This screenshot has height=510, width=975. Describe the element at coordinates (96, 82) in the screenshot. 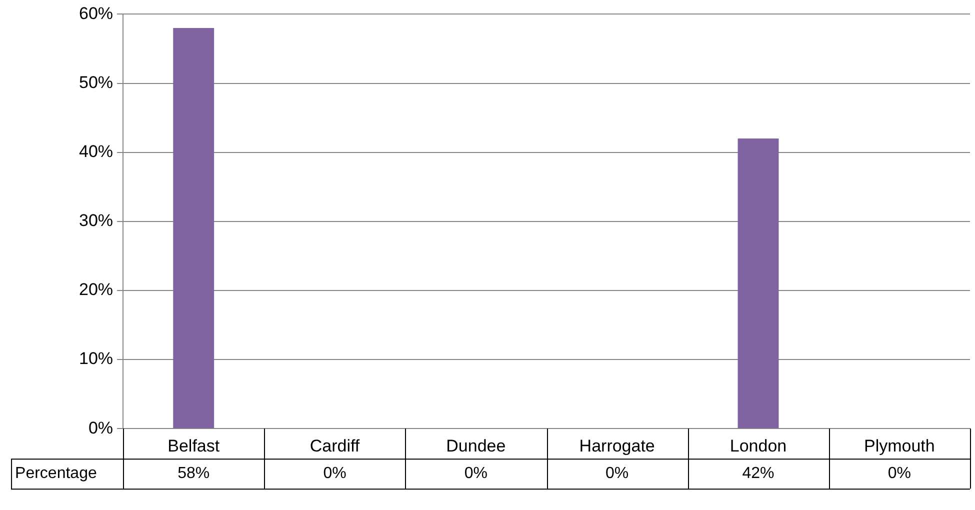

I see `y-tick-label: 50%` at that location.